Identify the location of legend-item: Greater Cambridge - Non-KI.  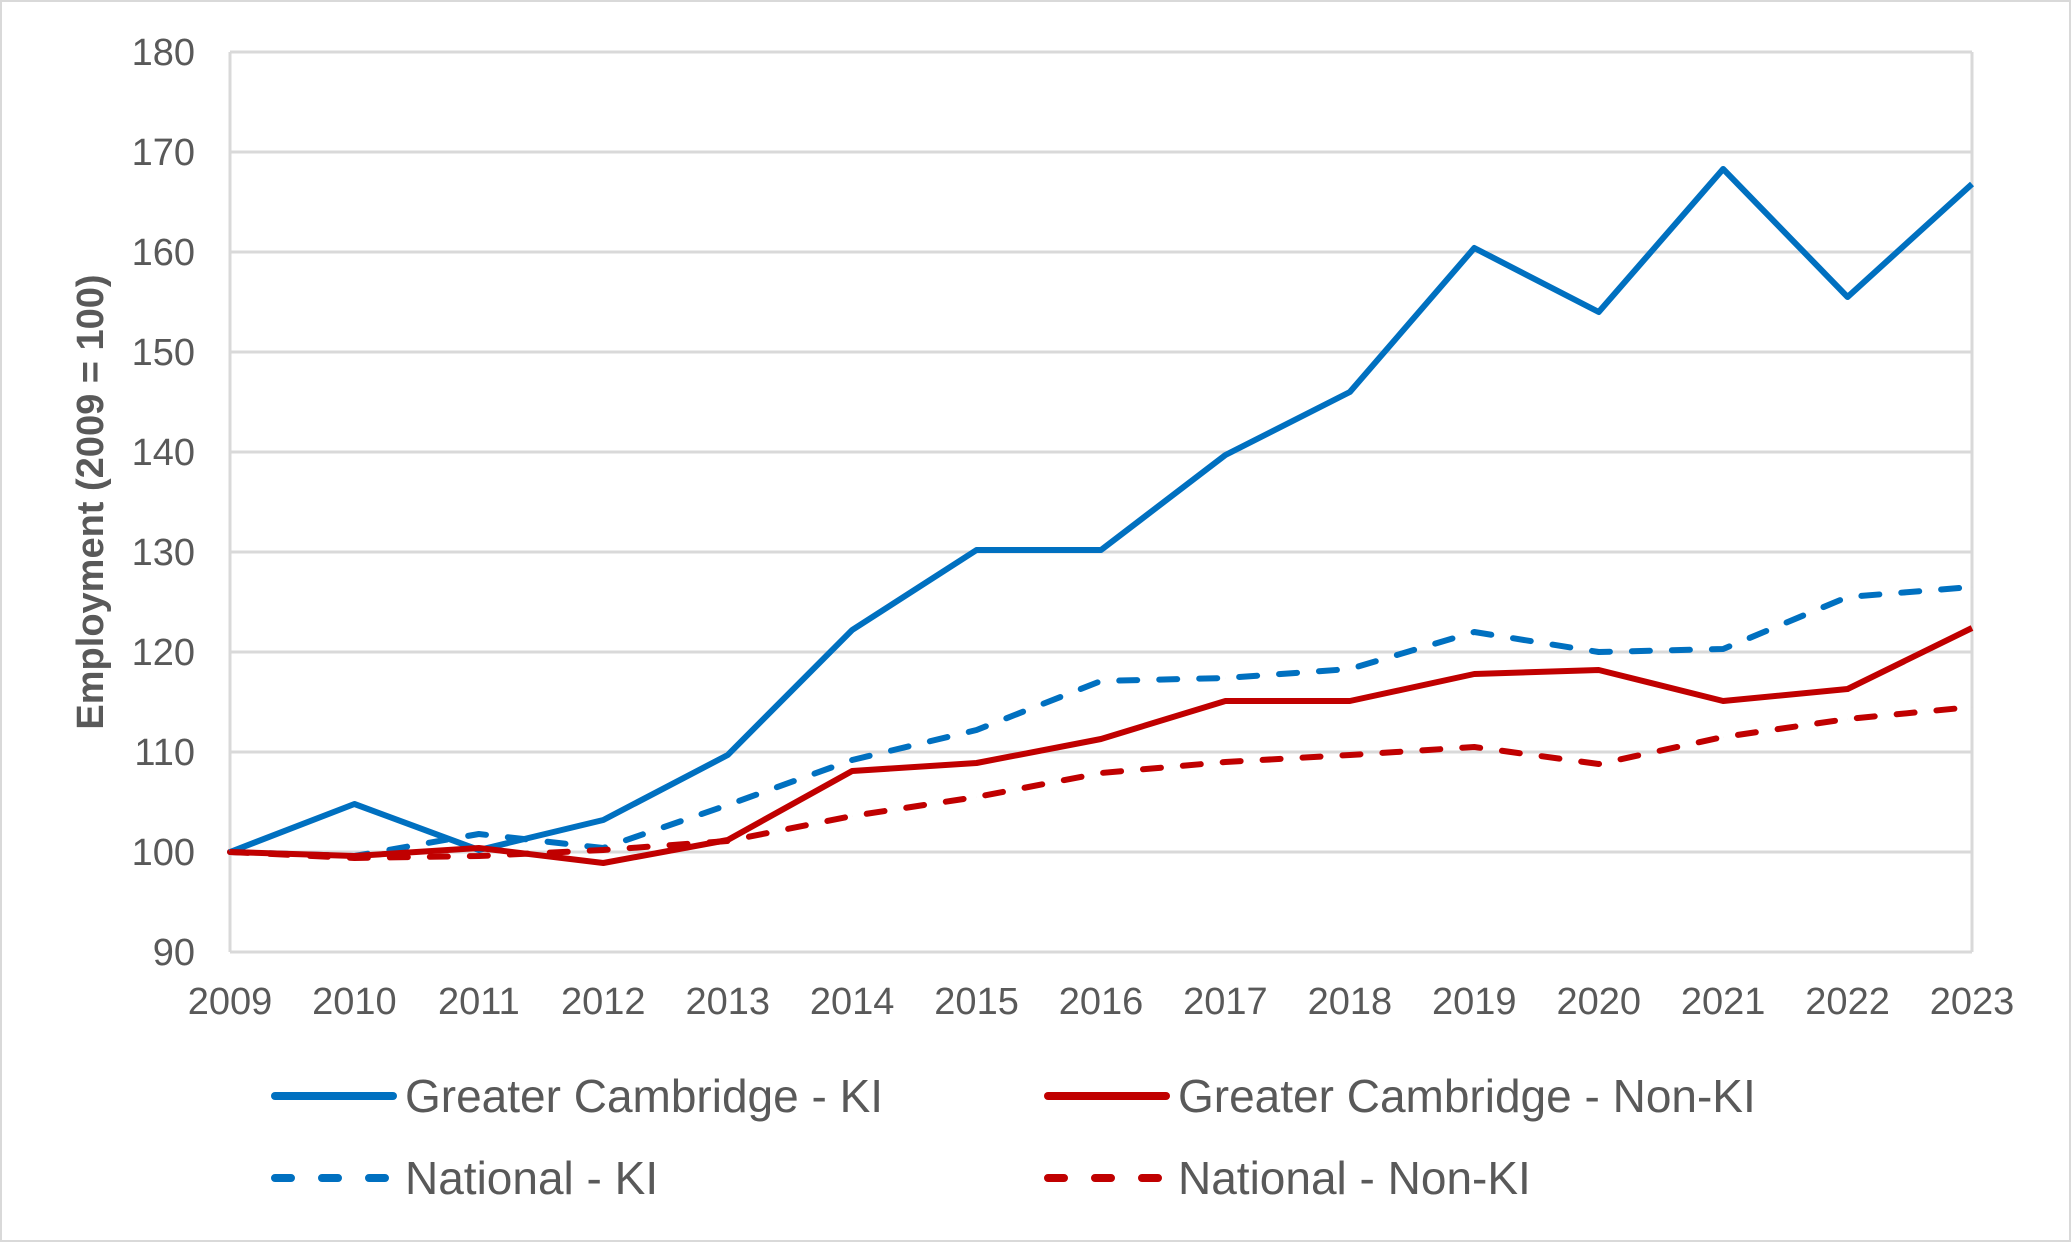
(1400, 1096).